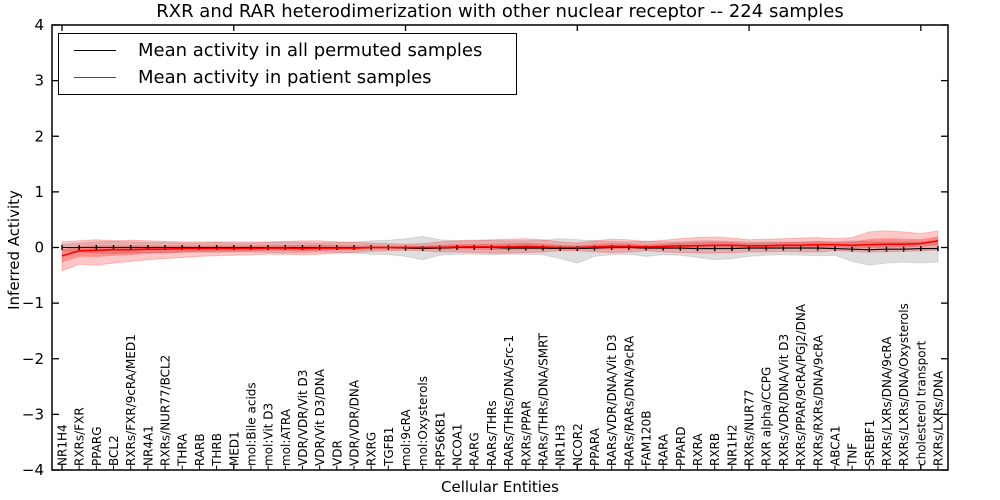 The height and width of the screenshot is (500, 1000). Describe the element at coordinates (500, 487) in the screenshot. I see `x-axis-label: Cellular Entities` at that location.